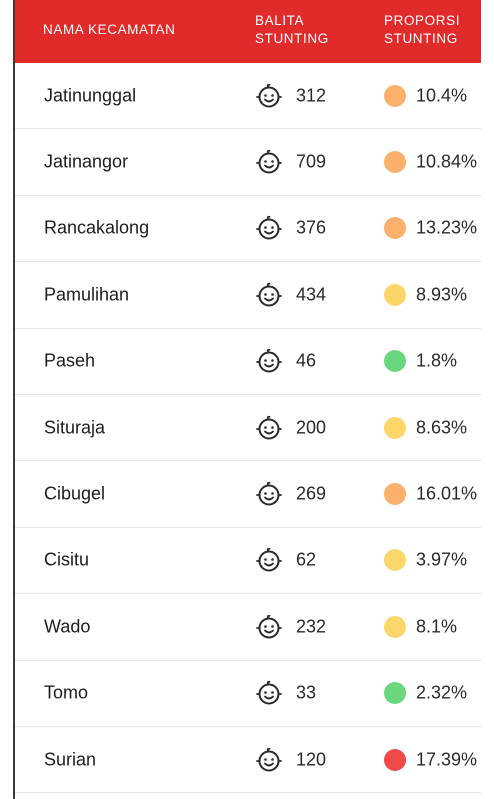 The image size is (494, 799). What do you see at coordinates (109, 29) in the screenshot?
I see `header-nama-kecamatan: NAMA KECAMATAN` at bounding box center [109, 29].